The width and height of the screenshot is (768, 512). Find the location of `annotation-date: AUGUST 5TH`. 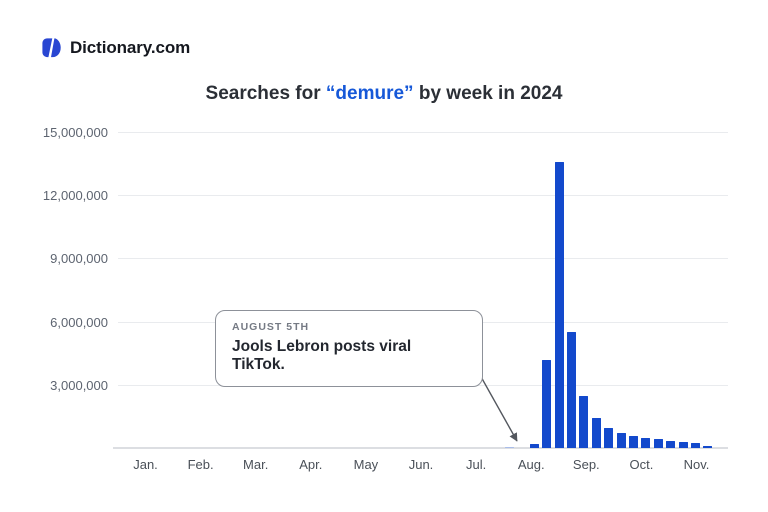

annotation-date: AUGUST 5TH is located at coordinates (271, 327).